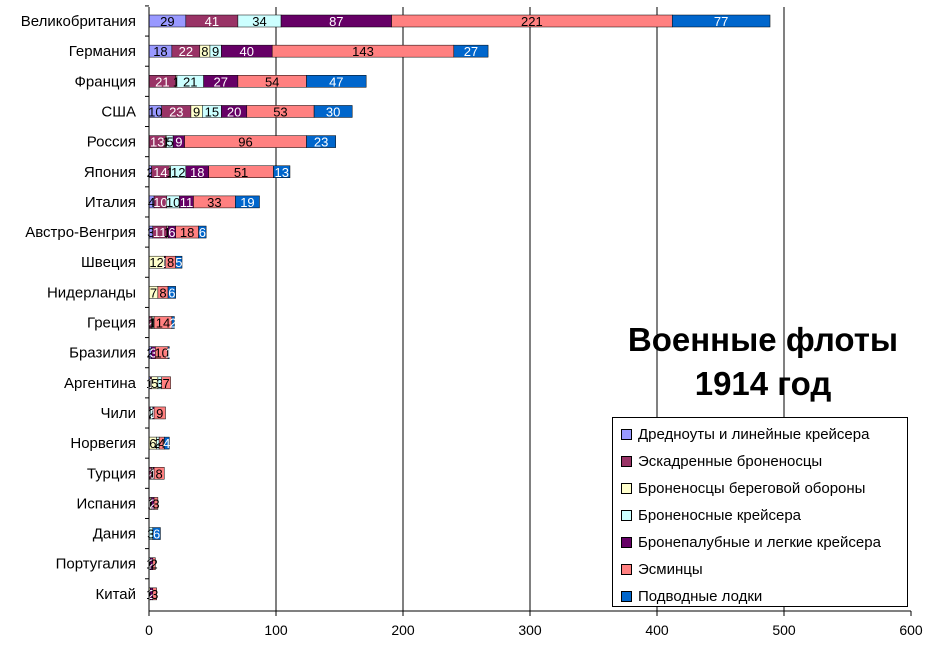  Describe the element at coordinates (764, 488) in the screenshot. I see `legend-item: Броненосцы береговой обороны` at that location.